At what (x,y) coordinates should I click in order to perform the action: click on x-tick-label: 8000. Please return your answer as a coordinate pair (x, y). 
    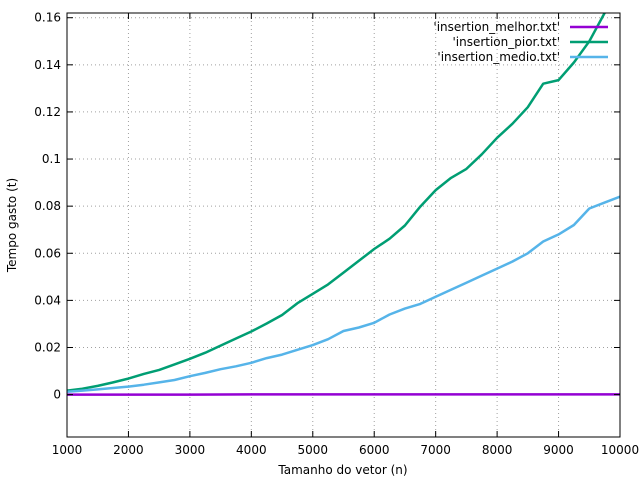
    Looking at the image, I should click on (497, 450).